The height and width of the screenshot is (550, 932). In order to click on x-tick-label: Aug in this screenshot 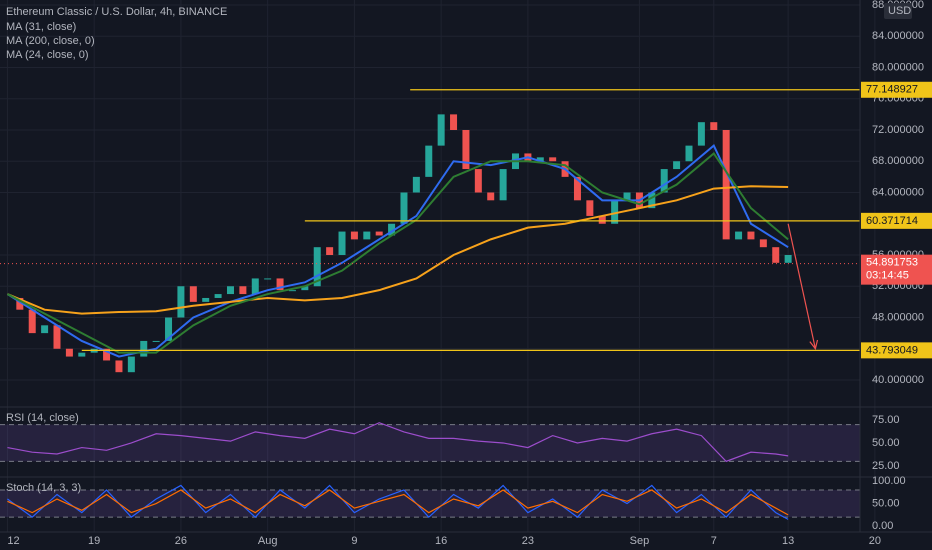, I will do `click(268, 541)`.